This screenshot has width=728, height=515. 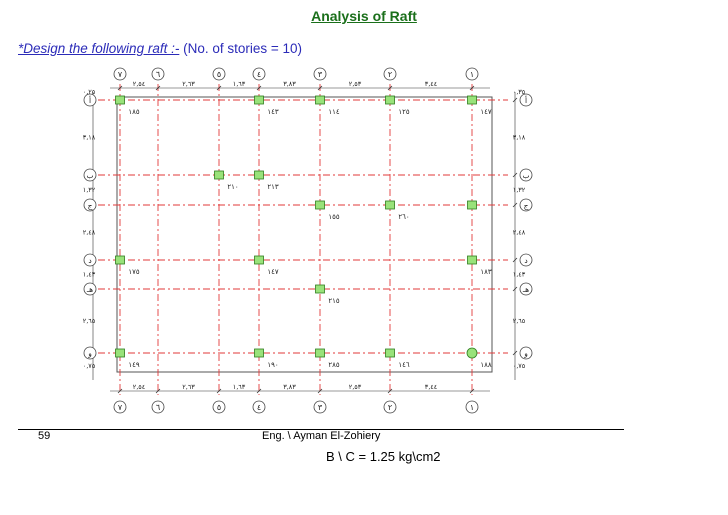 I want to click on page-title: Analysis of Raft, so click(x=364, y=16).